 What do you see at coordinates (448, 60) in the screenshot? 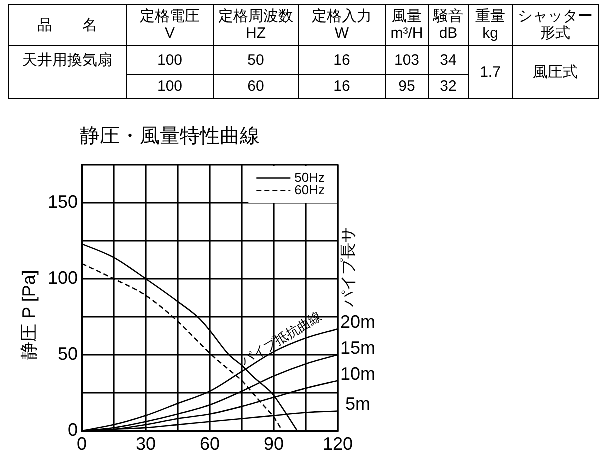
I see `text: 34` at bounding box center [448, 60].